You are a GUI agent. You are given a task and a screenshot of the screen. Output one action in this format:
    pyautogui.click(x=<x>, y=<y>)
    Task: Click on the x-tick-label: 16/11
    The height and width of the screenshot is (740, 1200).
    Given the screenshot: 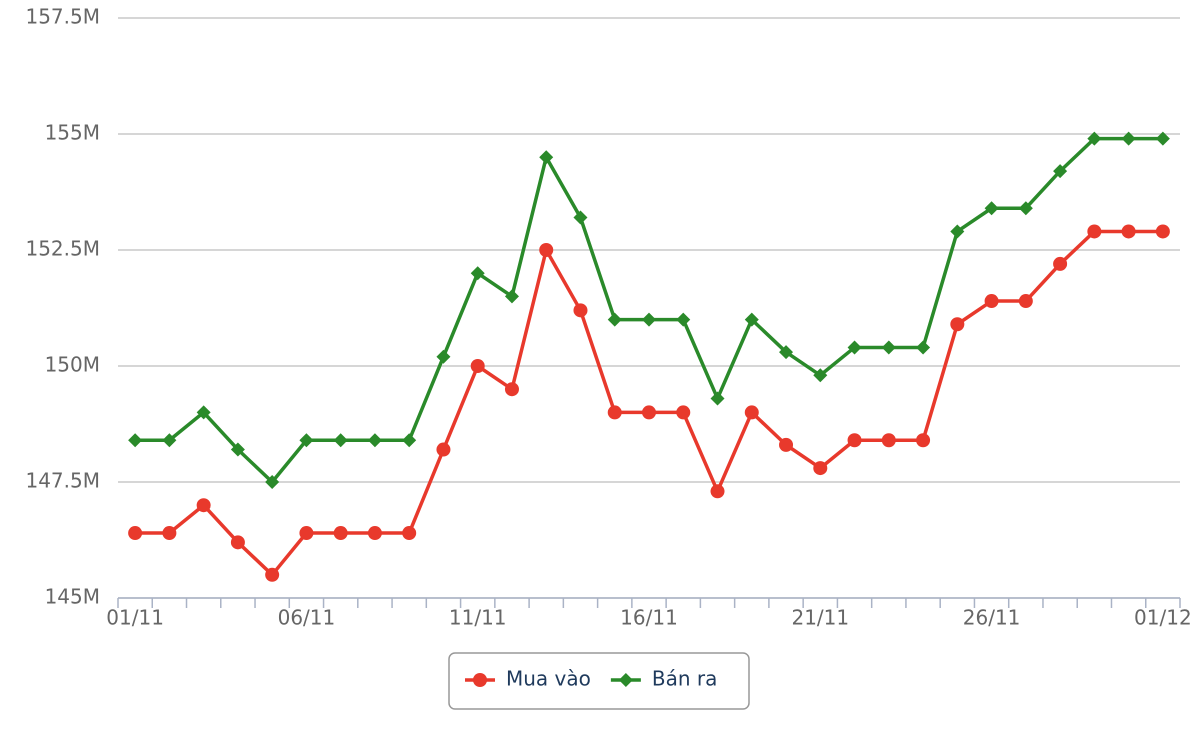 What is the action you would take?
    pyautogui.click(x=649, y=618)
    